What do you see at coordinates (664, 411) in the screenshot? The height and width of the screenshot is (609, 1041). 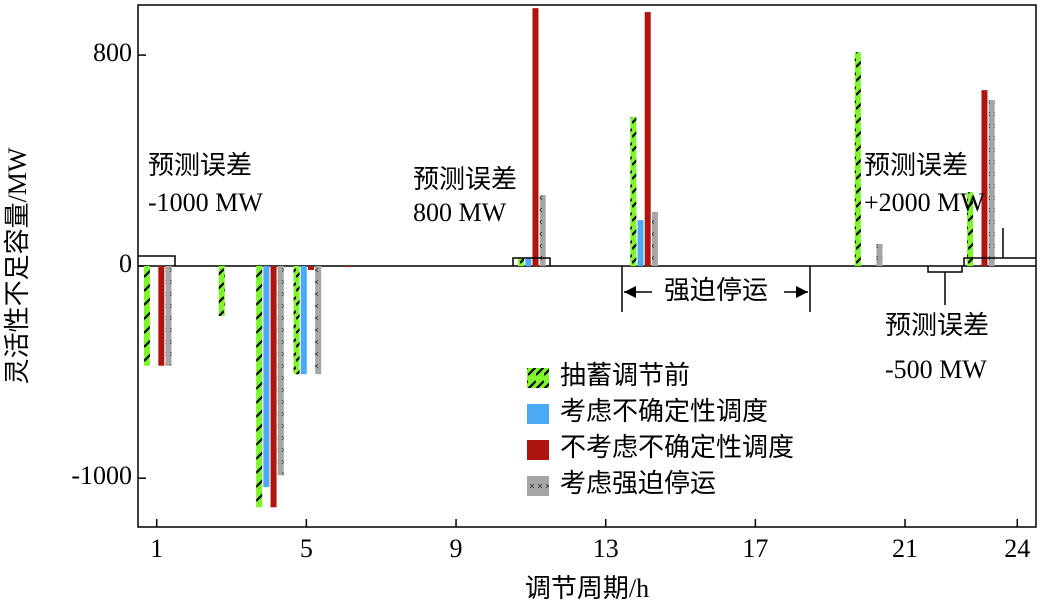 I see `legend-label: 考虑不确定性调度` at bounding box center [664, 411].